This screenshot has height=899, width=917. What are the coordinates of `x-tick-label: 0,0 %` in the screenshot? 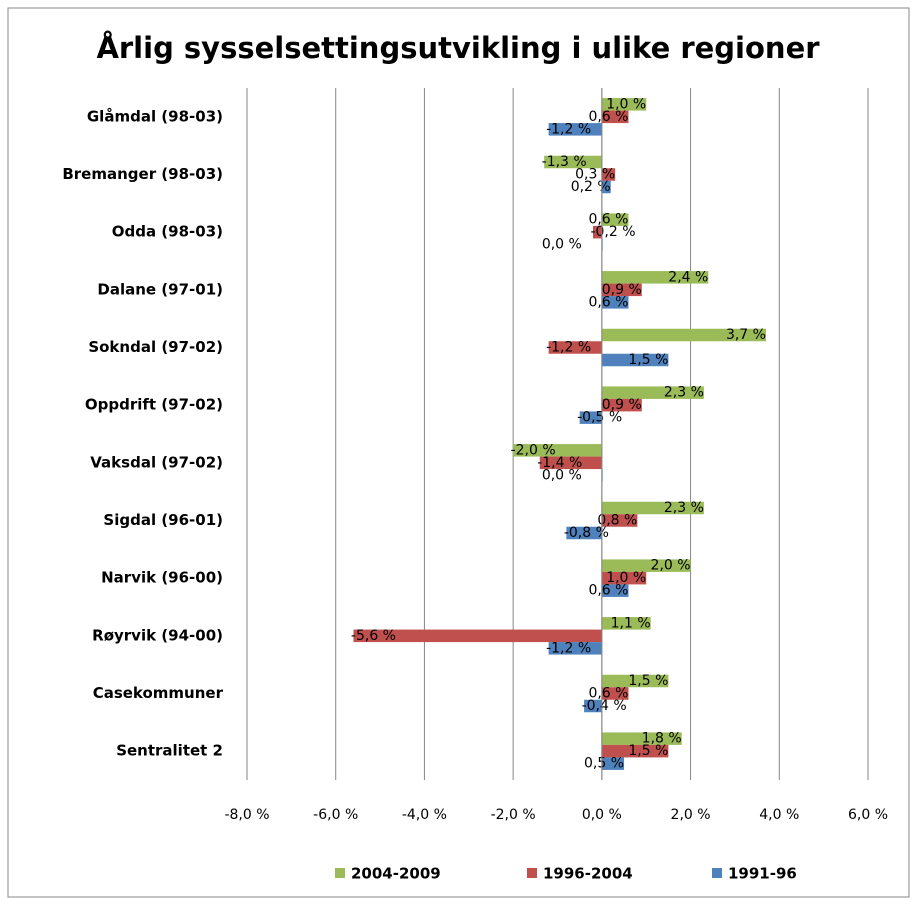 It's located at (602, 815).